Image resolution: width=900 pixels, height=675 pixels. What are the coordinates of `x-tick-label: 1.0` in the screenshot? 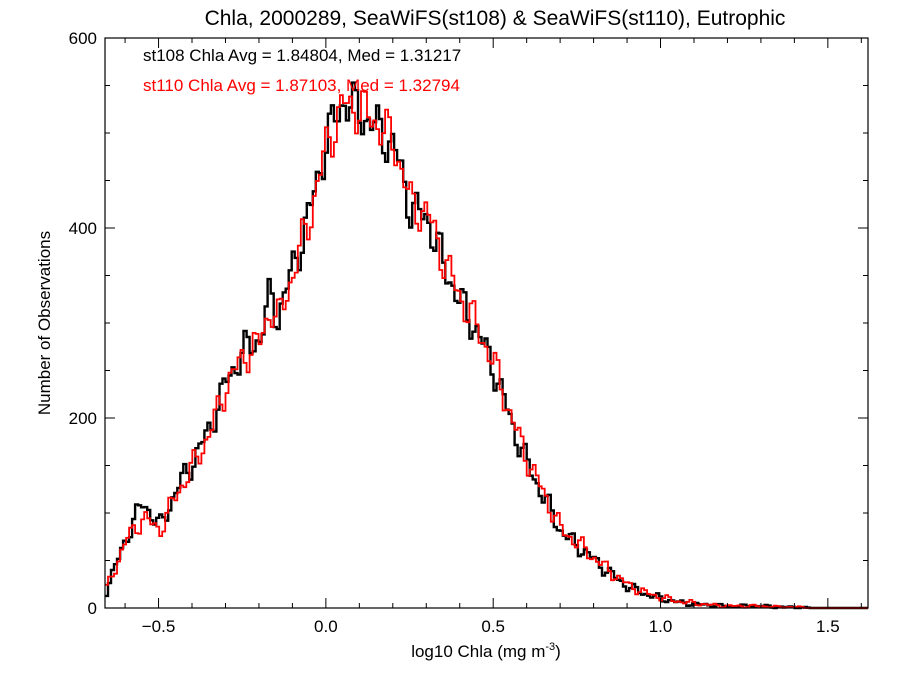 It's located at (661, 626).